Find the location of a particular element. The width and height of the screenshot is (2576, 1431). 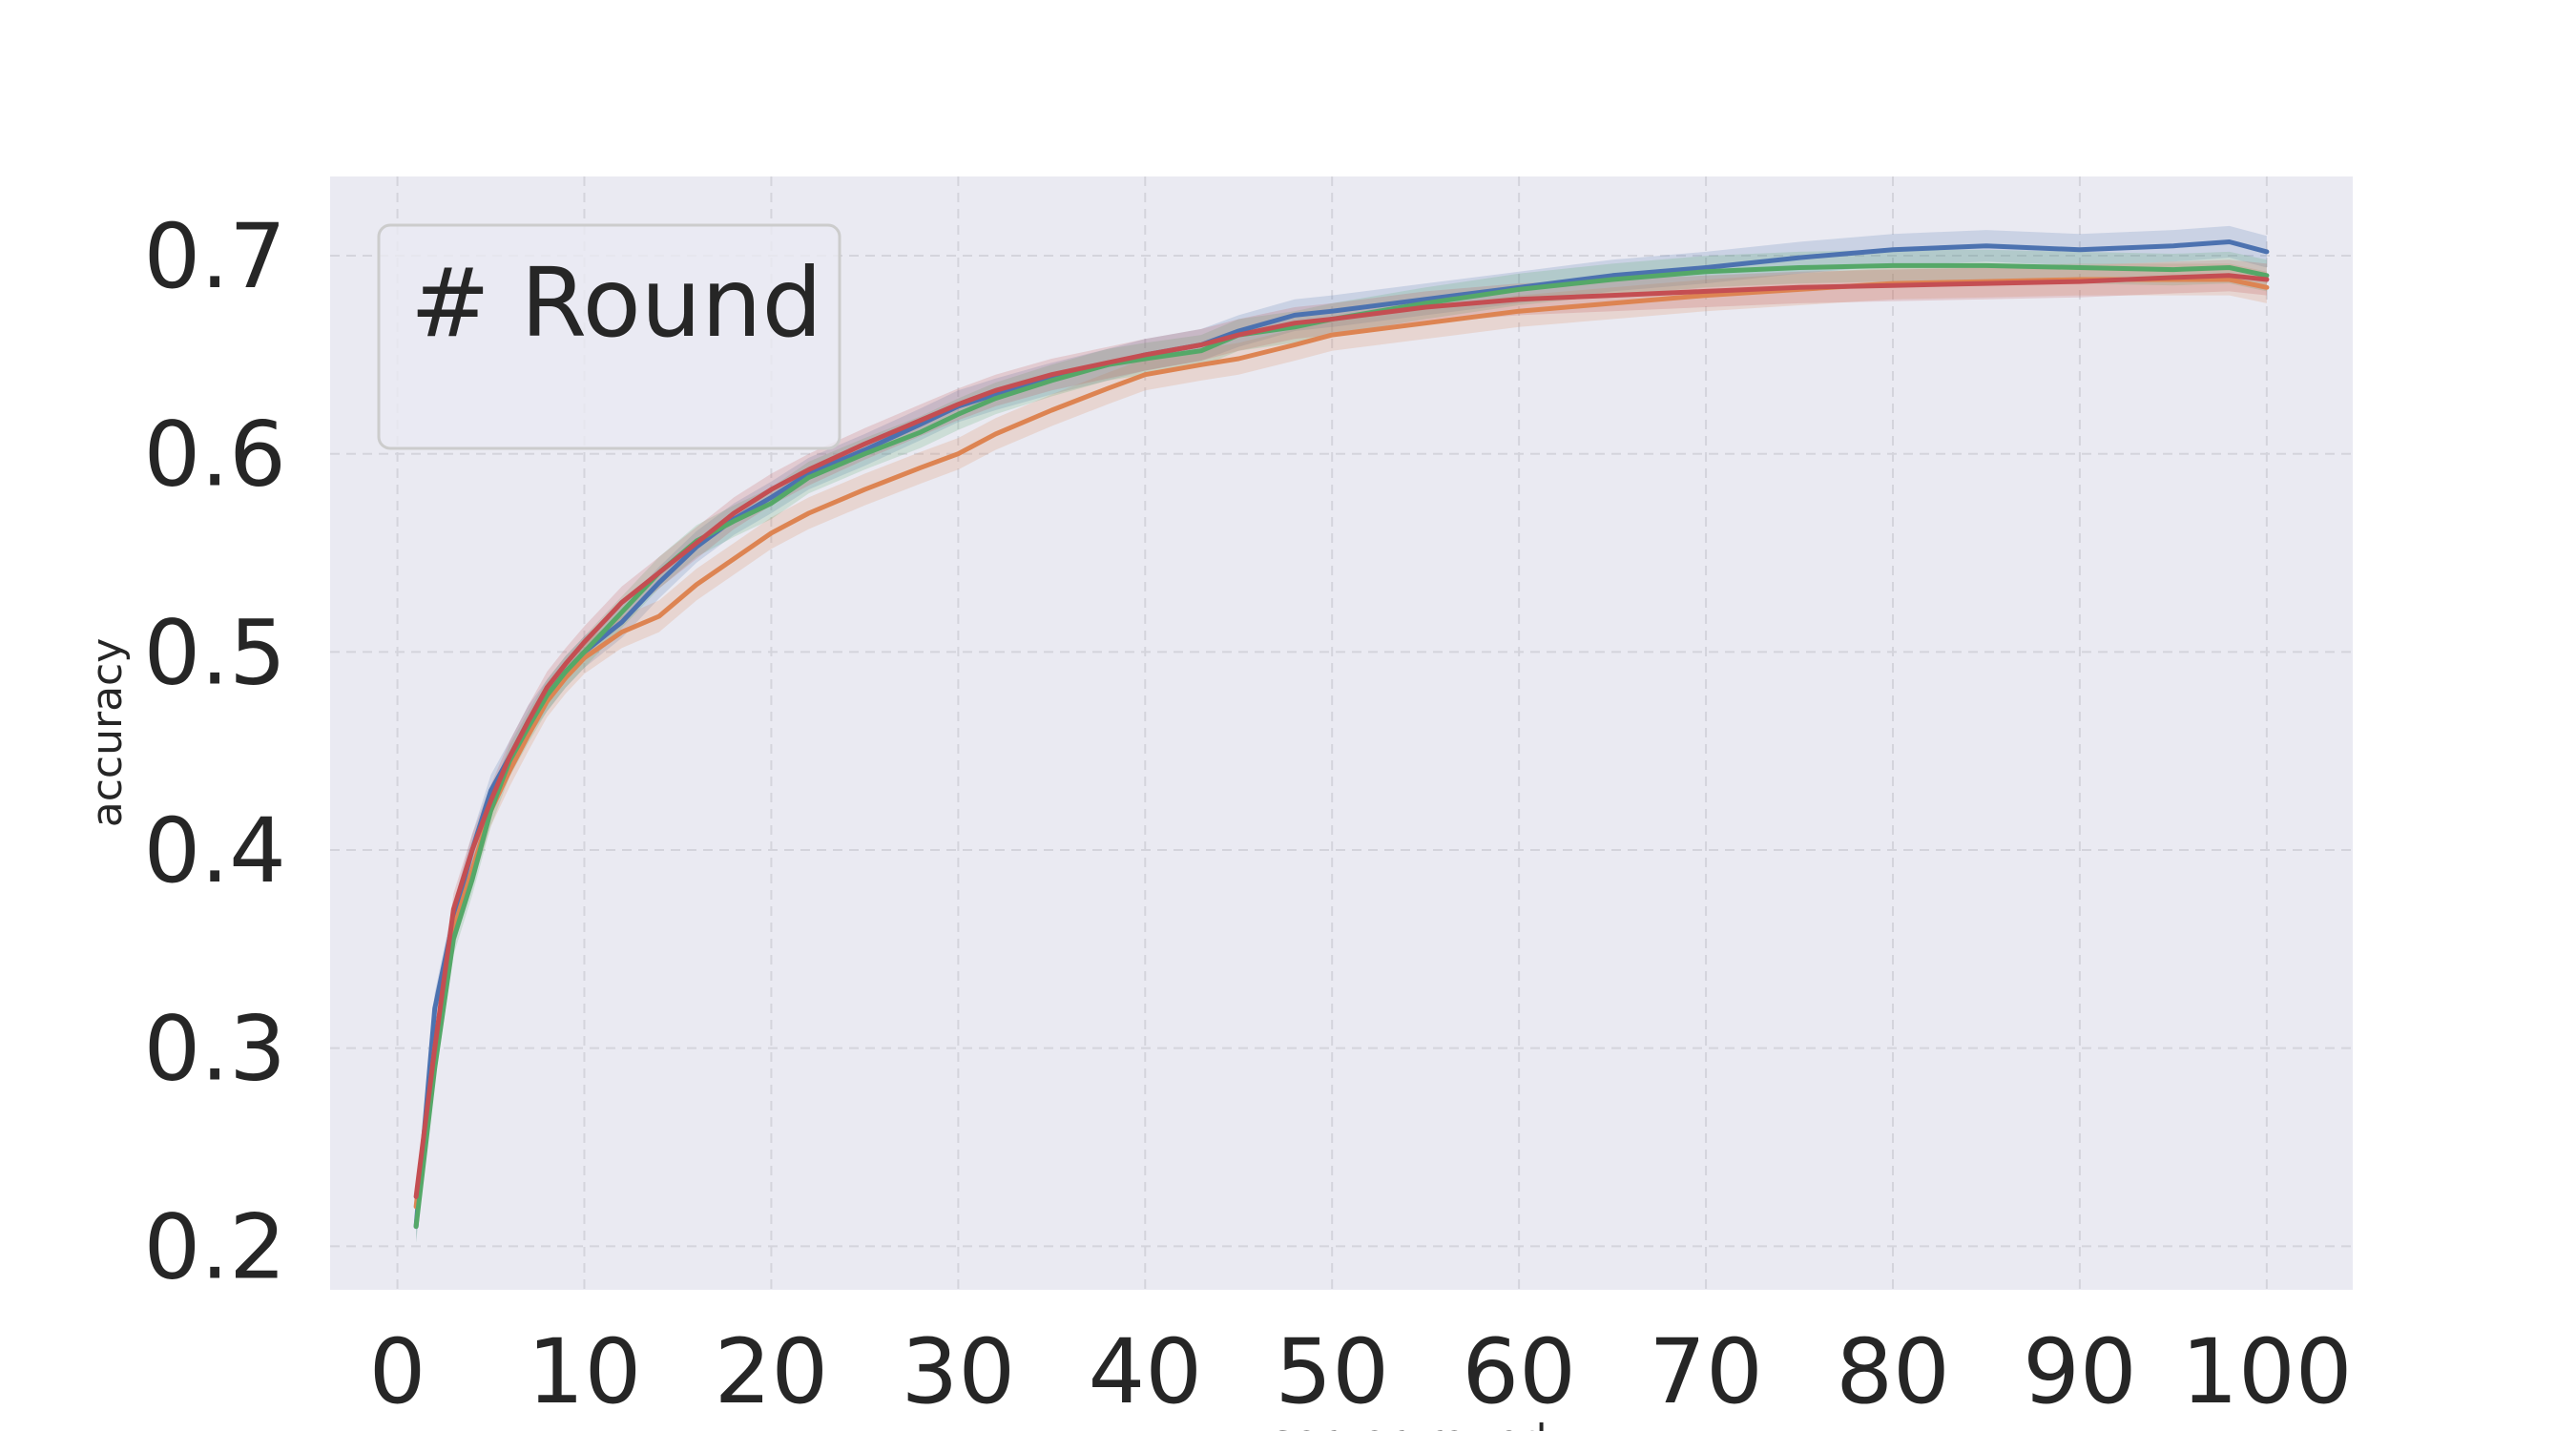

x-tick-label: 90 is located at coordinates (2080, 1372).